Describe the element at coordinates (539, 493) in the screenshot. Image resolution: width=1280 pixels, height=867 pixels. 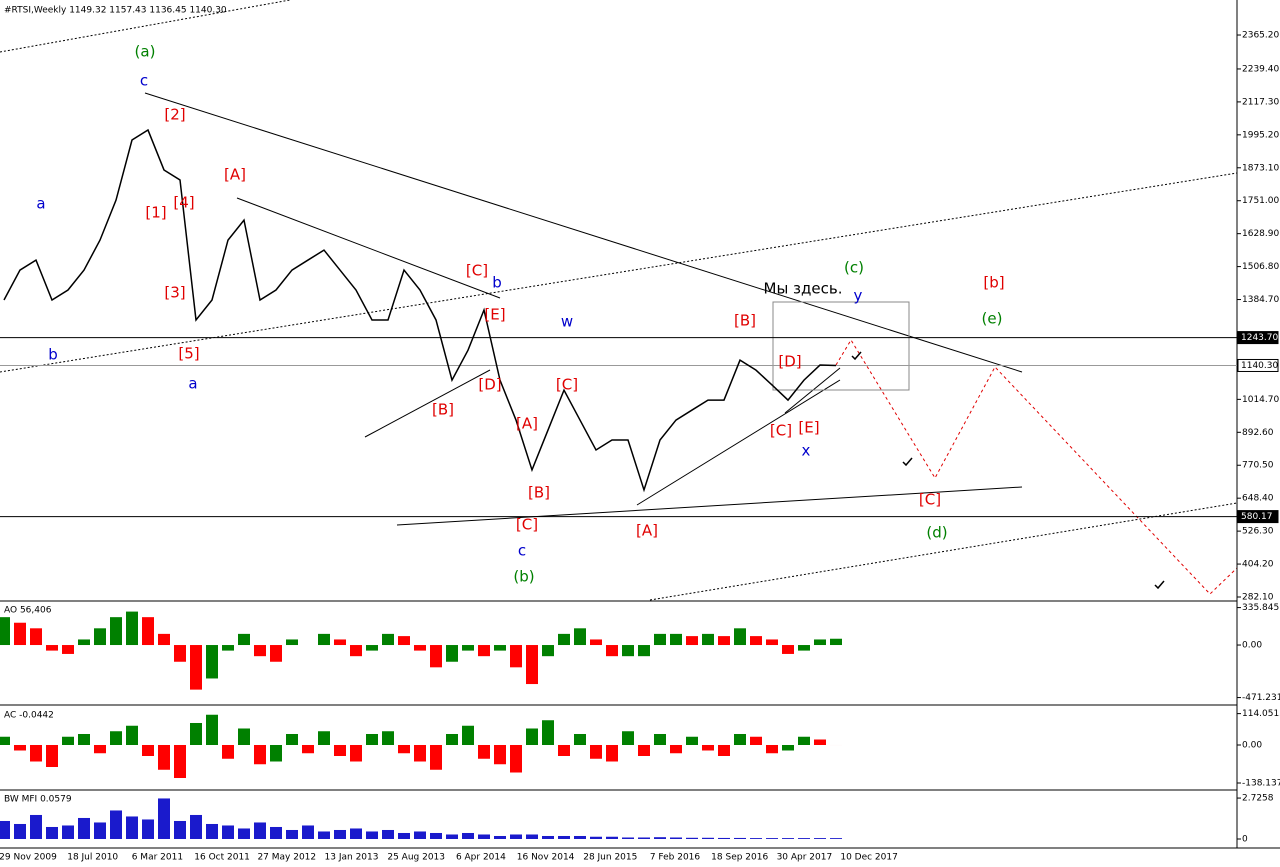
I see `wave-label: [B]` at that location.